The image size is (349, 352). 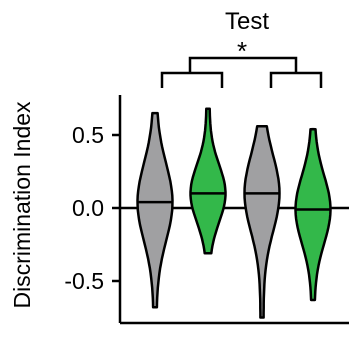 I want to click on comparison-bracket, so click(x=243, y=64).